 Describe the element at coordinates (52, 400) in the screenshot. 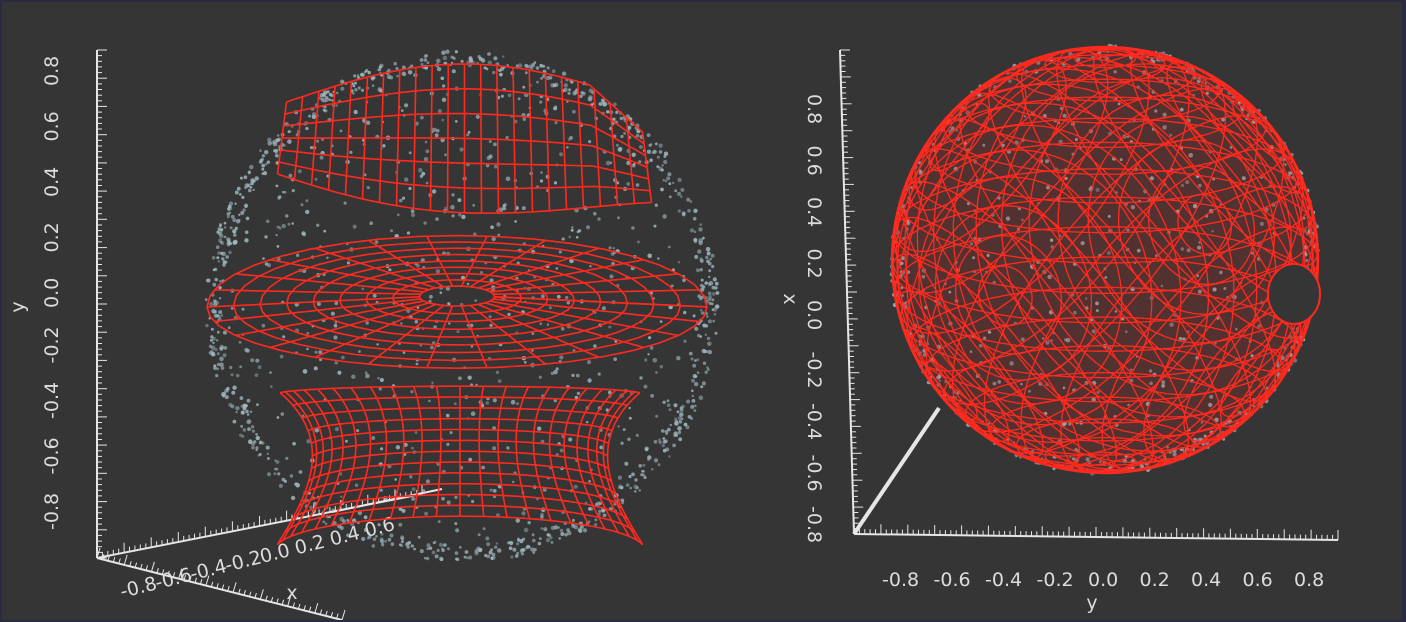

I see `left-y-tick-label: -0.4` at that location.